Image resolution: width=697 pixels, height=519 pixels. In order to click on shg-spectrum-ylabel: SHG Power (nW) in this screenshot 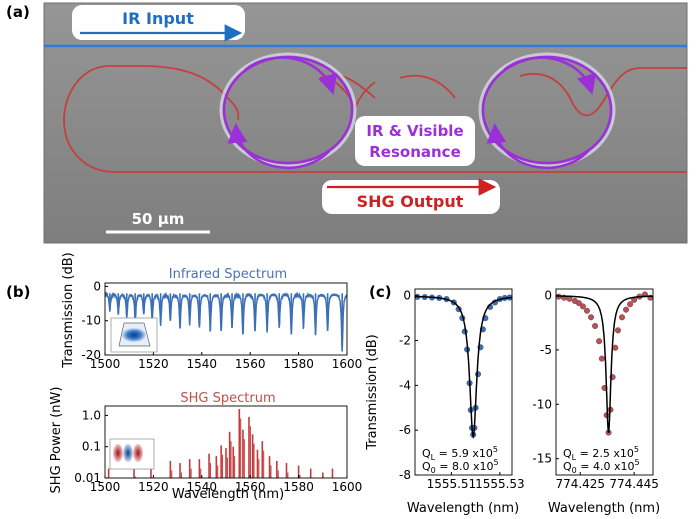, I will do `click(56, 440)`.